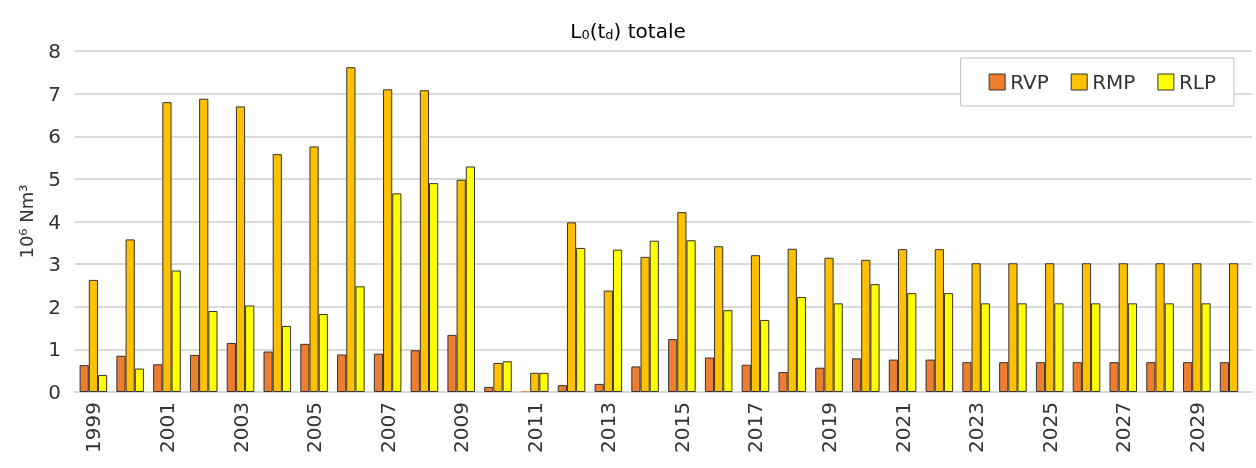 The width and height of the screenshot is (1256, 468). What do you see at coordinates (976, 427) in the screenshot?
I see `x-tick-label: 2023` at bounding box center [976, 427].